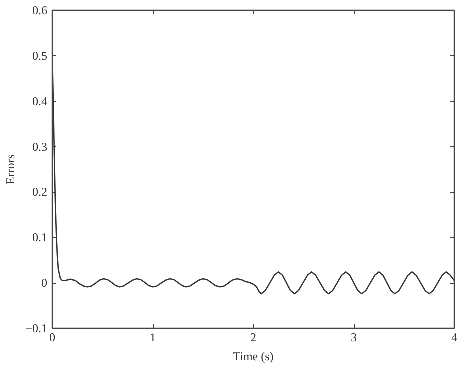 This screenshot has height=373, width=474. I want to click on x-tick-label: 3, so click(354, 337).